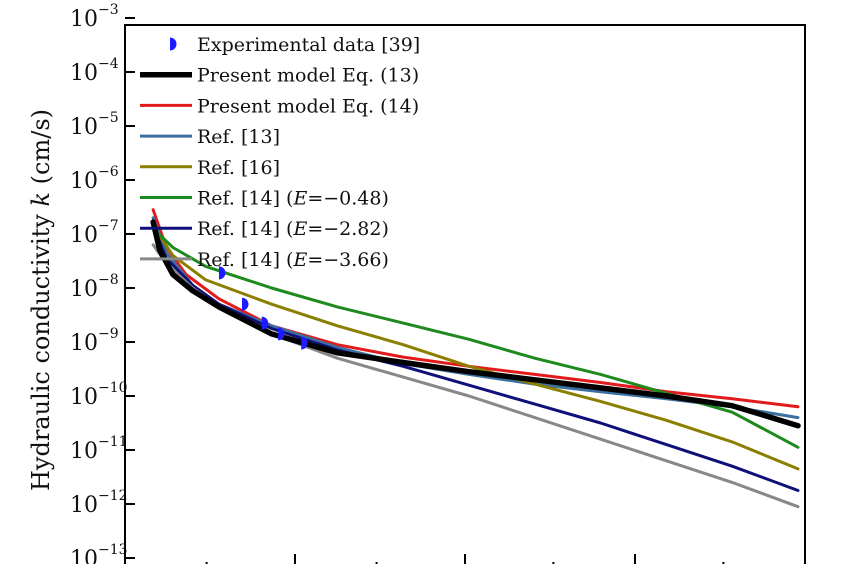  I want to click on y-tick-label-8: 10⁻¹¹, so click(99, 449).